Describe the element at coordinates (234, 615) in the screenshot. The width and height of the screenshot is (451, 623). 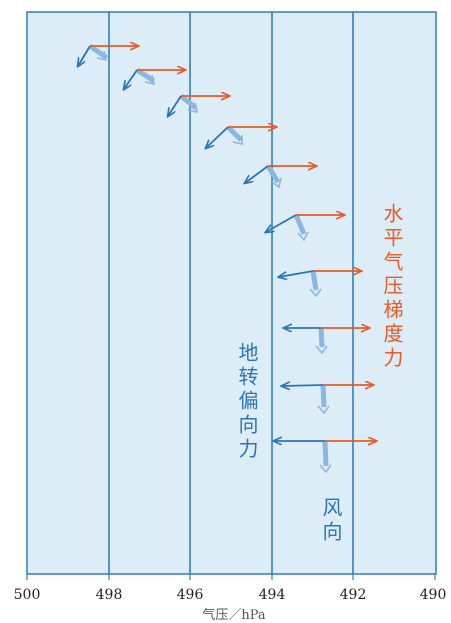
I see `x-axis-label: 气压／hPa` at that location.